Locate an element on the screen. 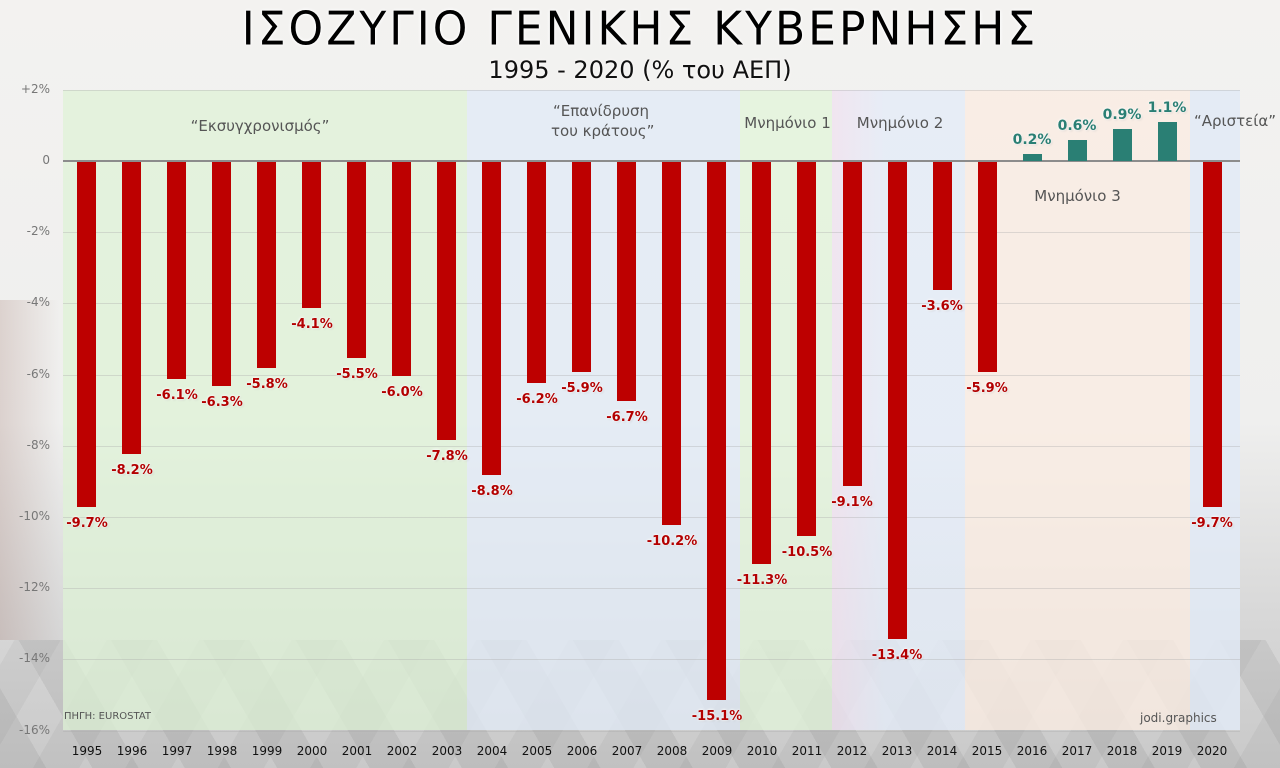  x-axis-year-label: 1999 is located at coordinates (267, 751).